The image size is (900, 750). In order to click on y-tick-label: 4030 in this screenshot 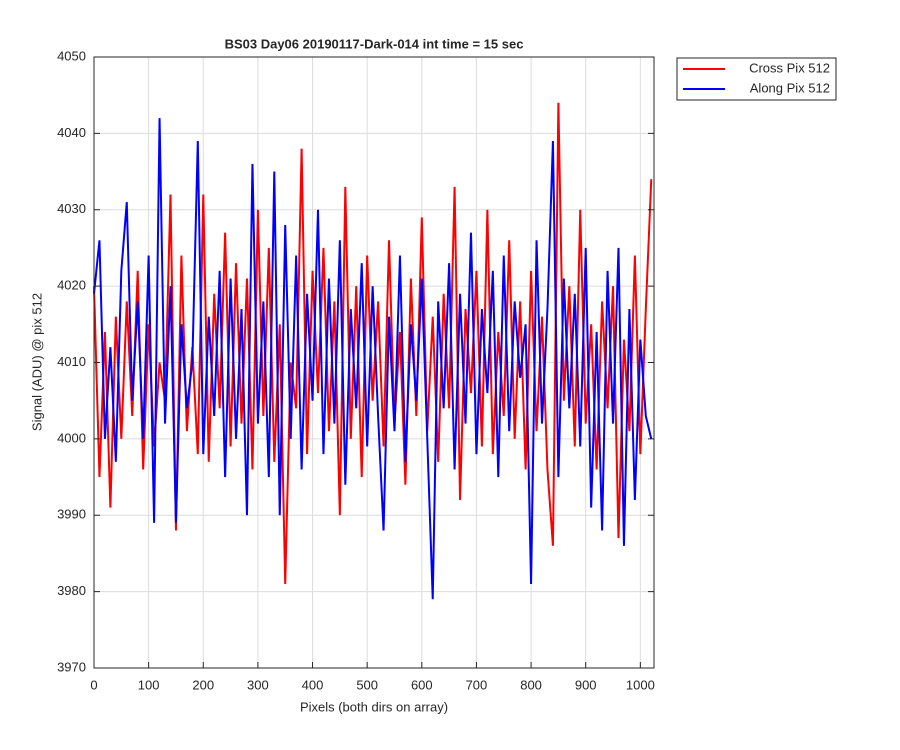, I will do `click(71, 208)`.